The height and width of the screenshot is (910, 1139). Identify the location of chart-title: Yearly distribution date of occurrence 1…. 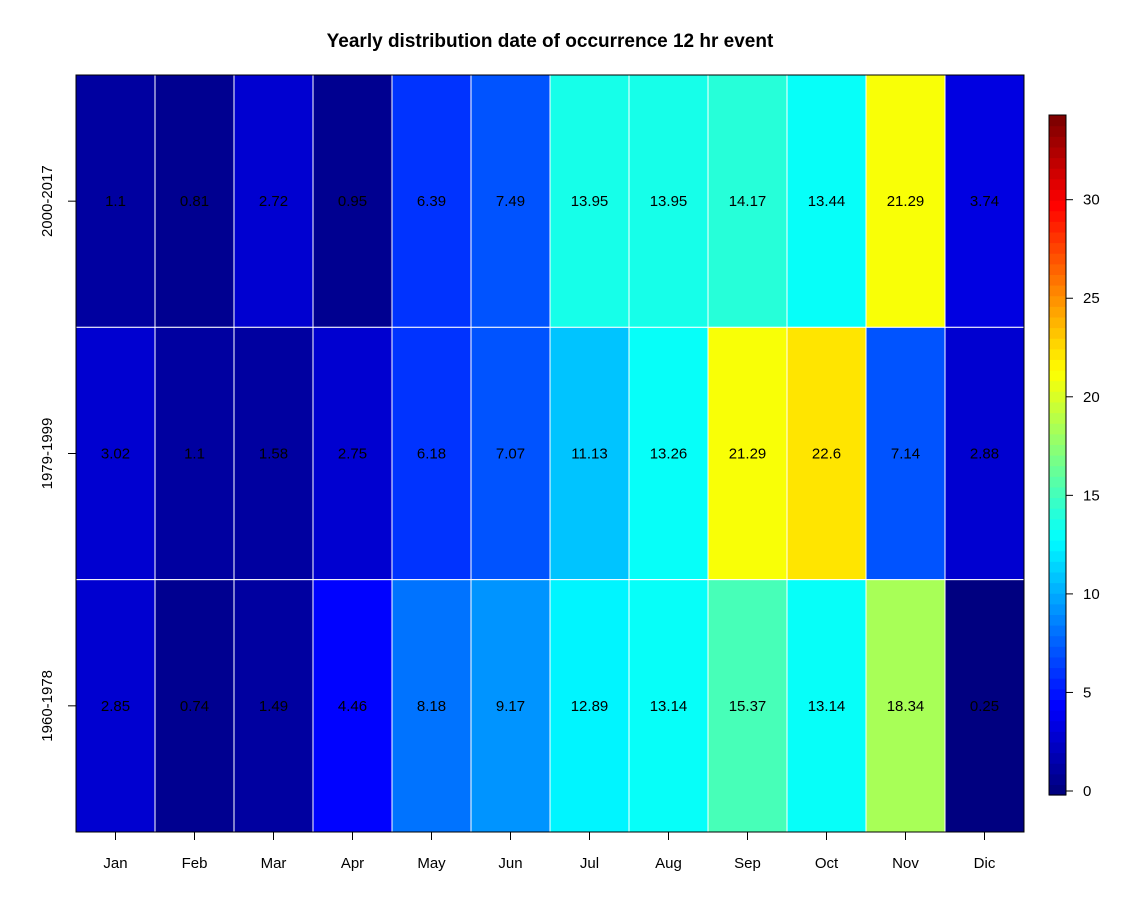
(550, 41).